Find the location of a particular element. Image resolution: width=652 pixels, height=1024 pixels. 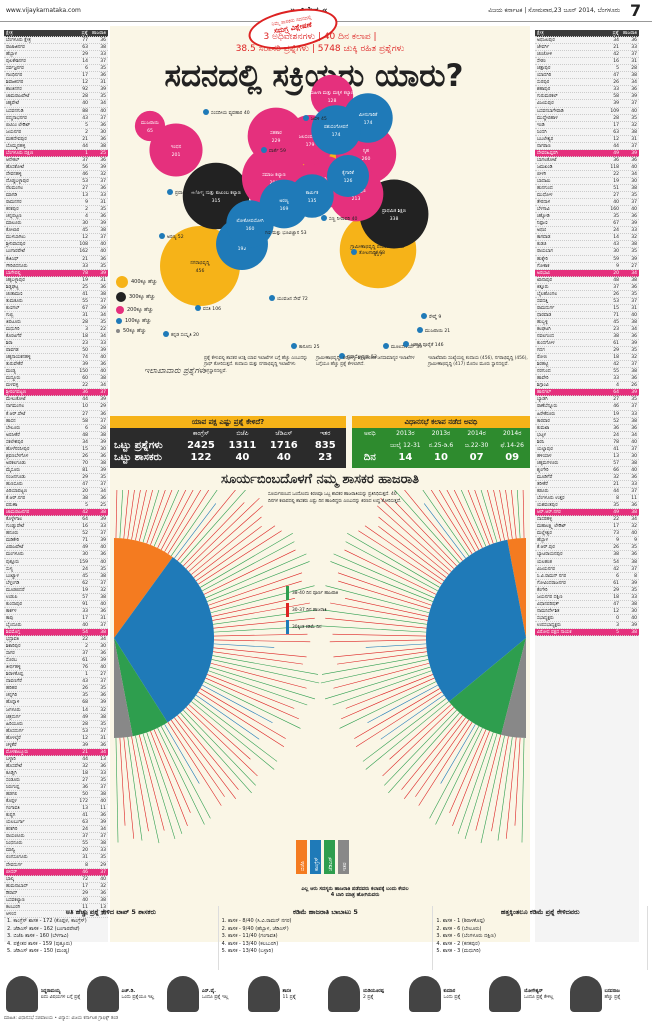

value-cell: 20 is located at coordinates (616, 273).